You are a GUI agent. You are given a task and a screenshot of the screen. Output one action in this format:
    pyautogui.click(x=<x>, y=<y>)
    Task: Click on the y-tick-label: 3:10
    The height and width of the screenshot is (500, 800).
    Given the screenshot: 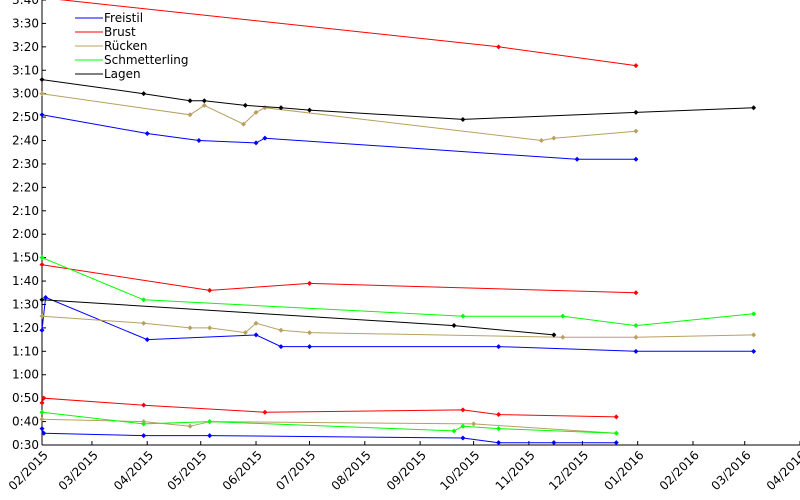 What is the action you would take?
    pyautogui.click(x=25, y=70)
    